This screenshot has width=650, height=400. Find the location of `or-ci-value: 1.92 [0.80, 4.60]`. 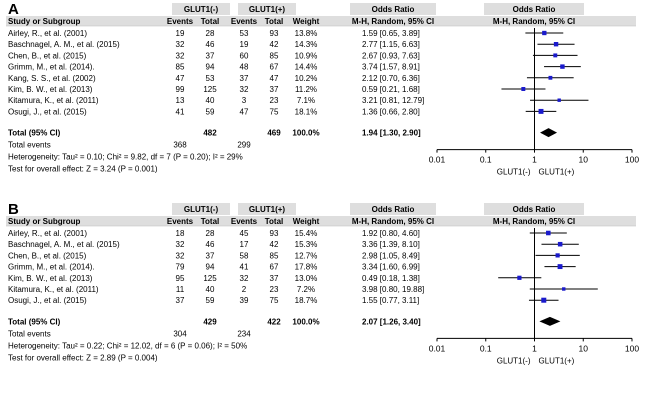

or-ci-value: 1.92 [0.80, 4.60] is located at coordinates (391, 233).